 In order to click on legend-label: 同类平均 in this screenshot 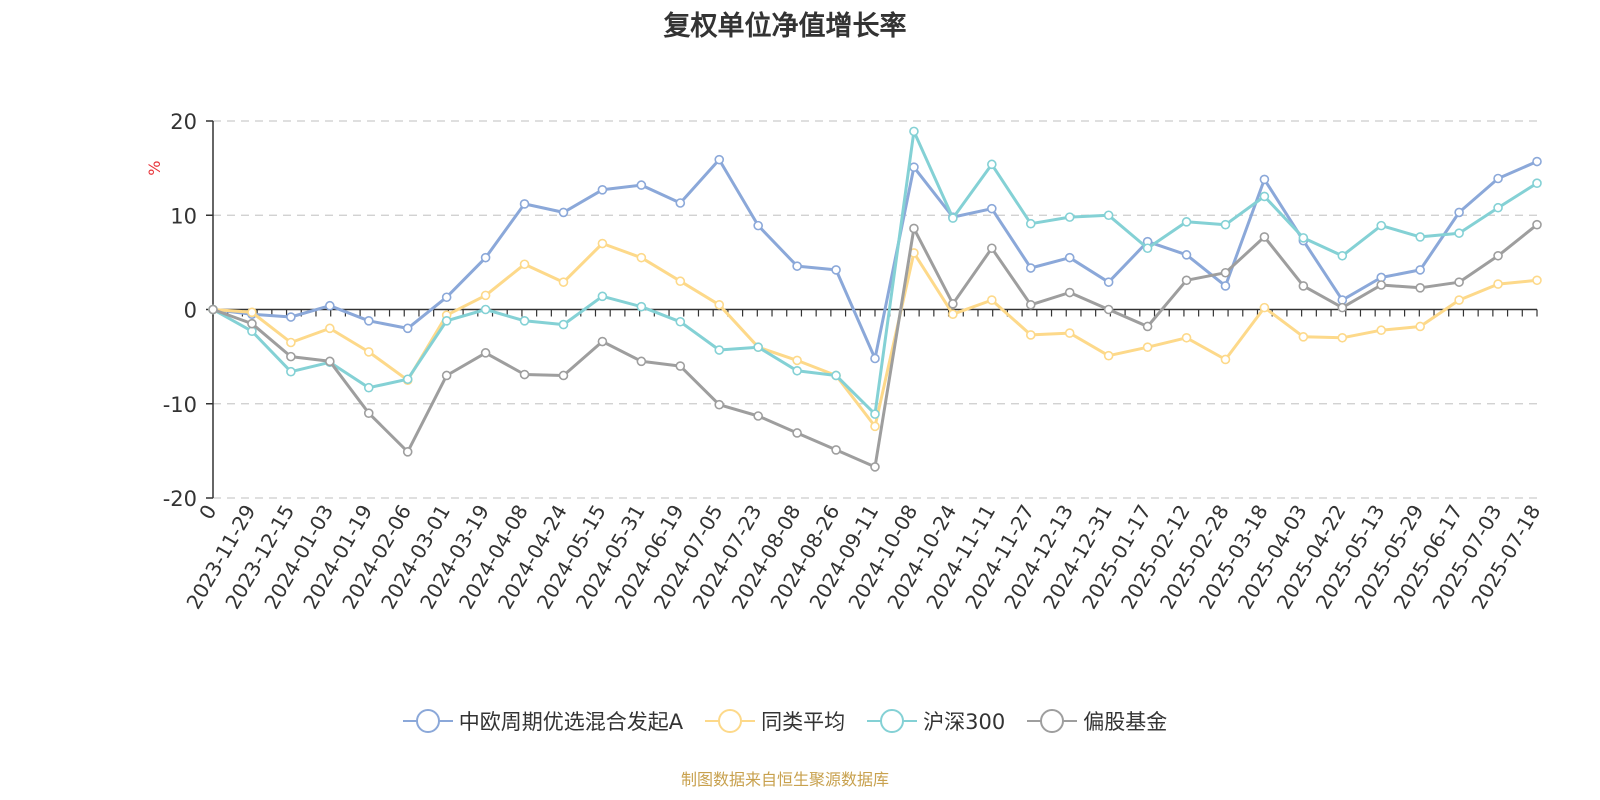, I will do `click(803, 722)`.